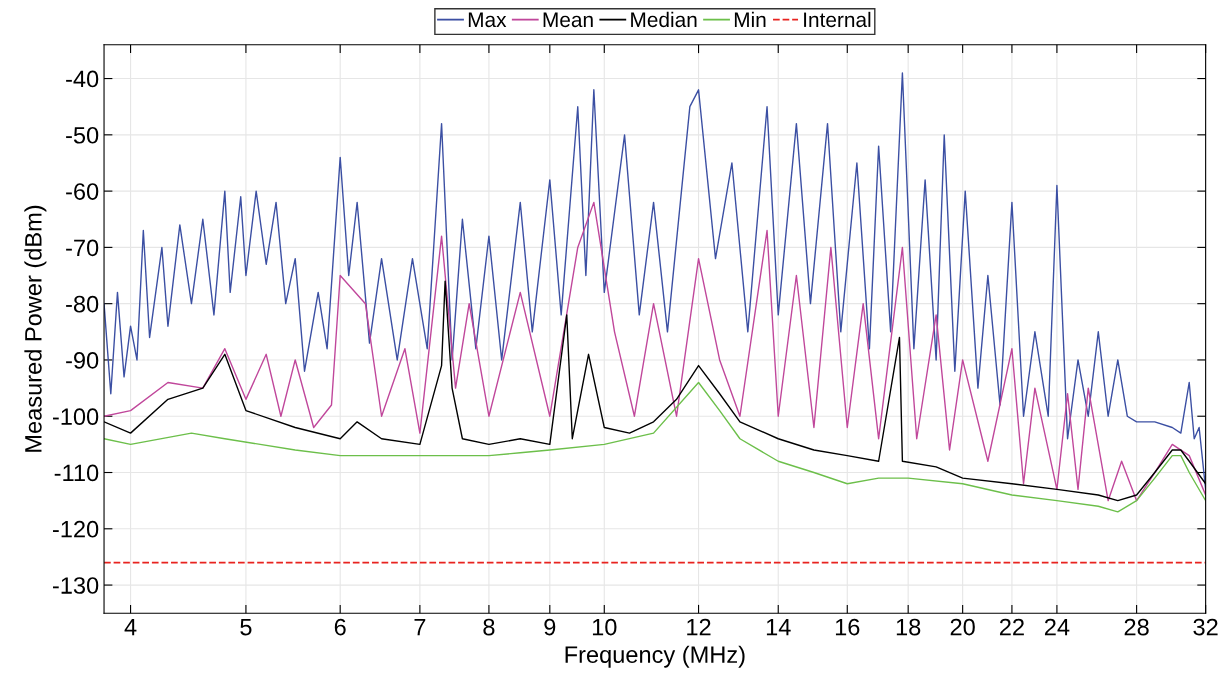 This screenshot has width=1224, height=689. Describe the element at coordinates (962, 627) in the screenshot. I see `x-tick-label: 20` at that location.